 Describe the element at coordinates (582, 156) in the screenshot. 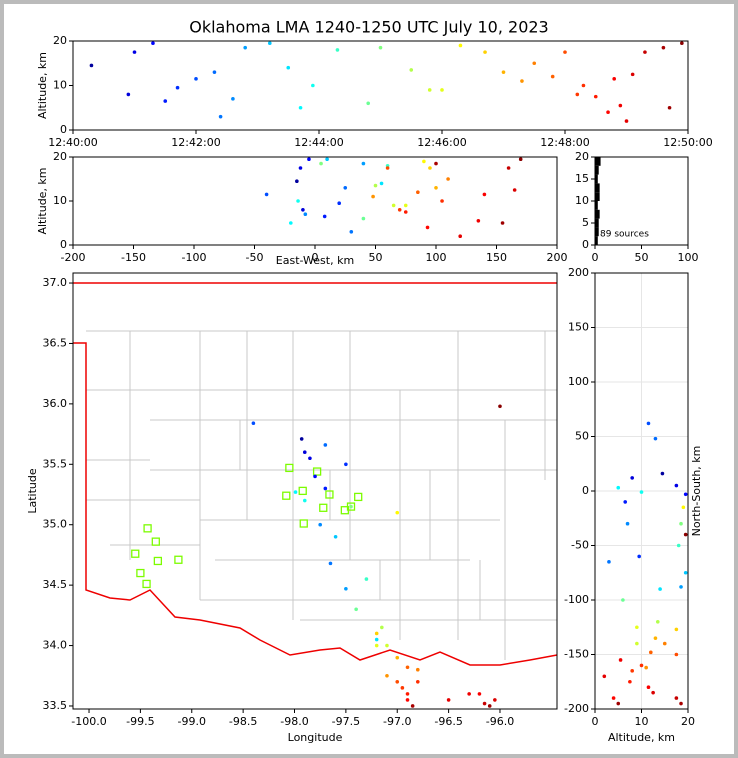

I see `y-tick-label: 20` at that location.